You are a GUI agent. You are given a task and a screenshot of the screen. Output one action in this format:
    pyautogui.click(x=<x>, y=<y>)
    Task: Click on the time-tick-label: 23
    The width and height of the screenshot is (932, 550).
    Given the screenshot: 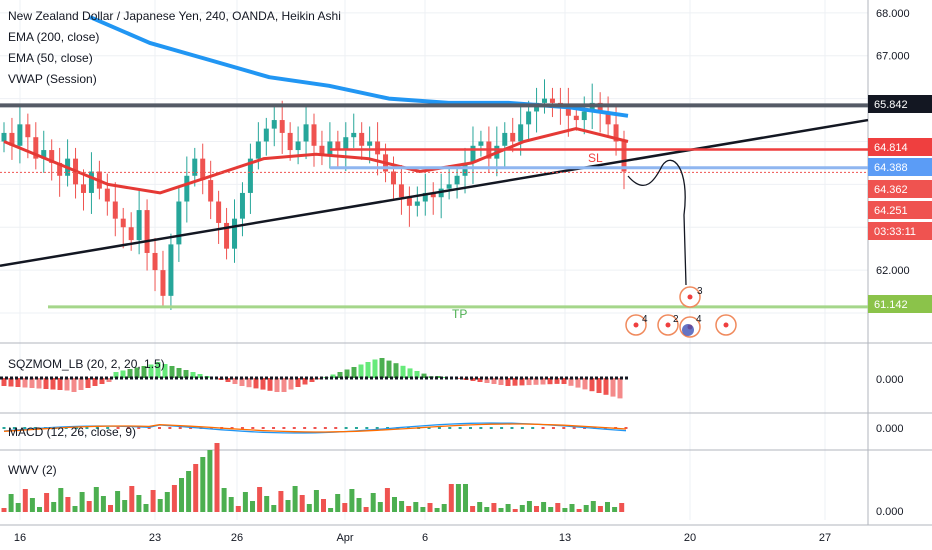 What is the action you would take?
    pyautogui.click(x=155, y=538)
    